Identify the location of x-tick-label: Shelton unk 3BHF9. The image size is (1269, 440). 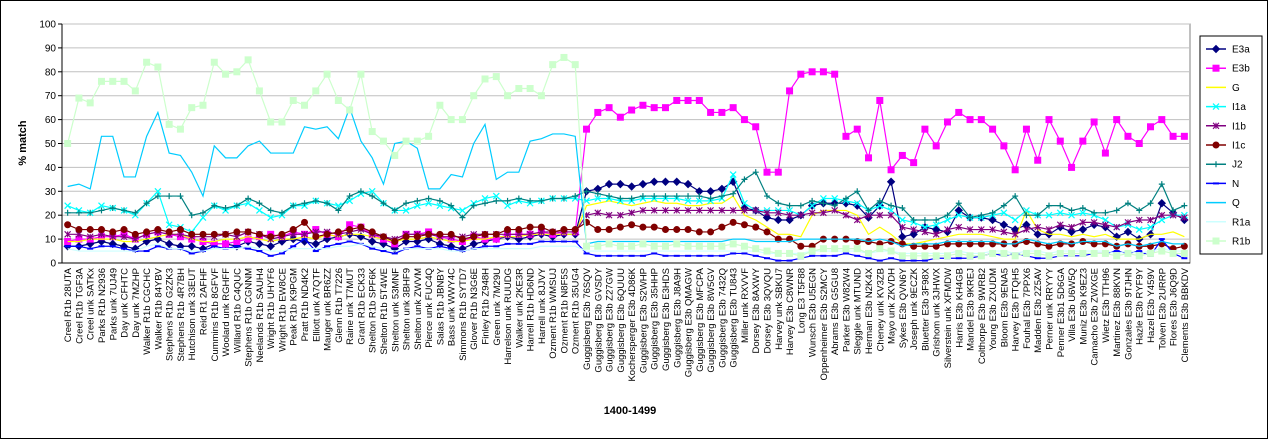
(407, 309).